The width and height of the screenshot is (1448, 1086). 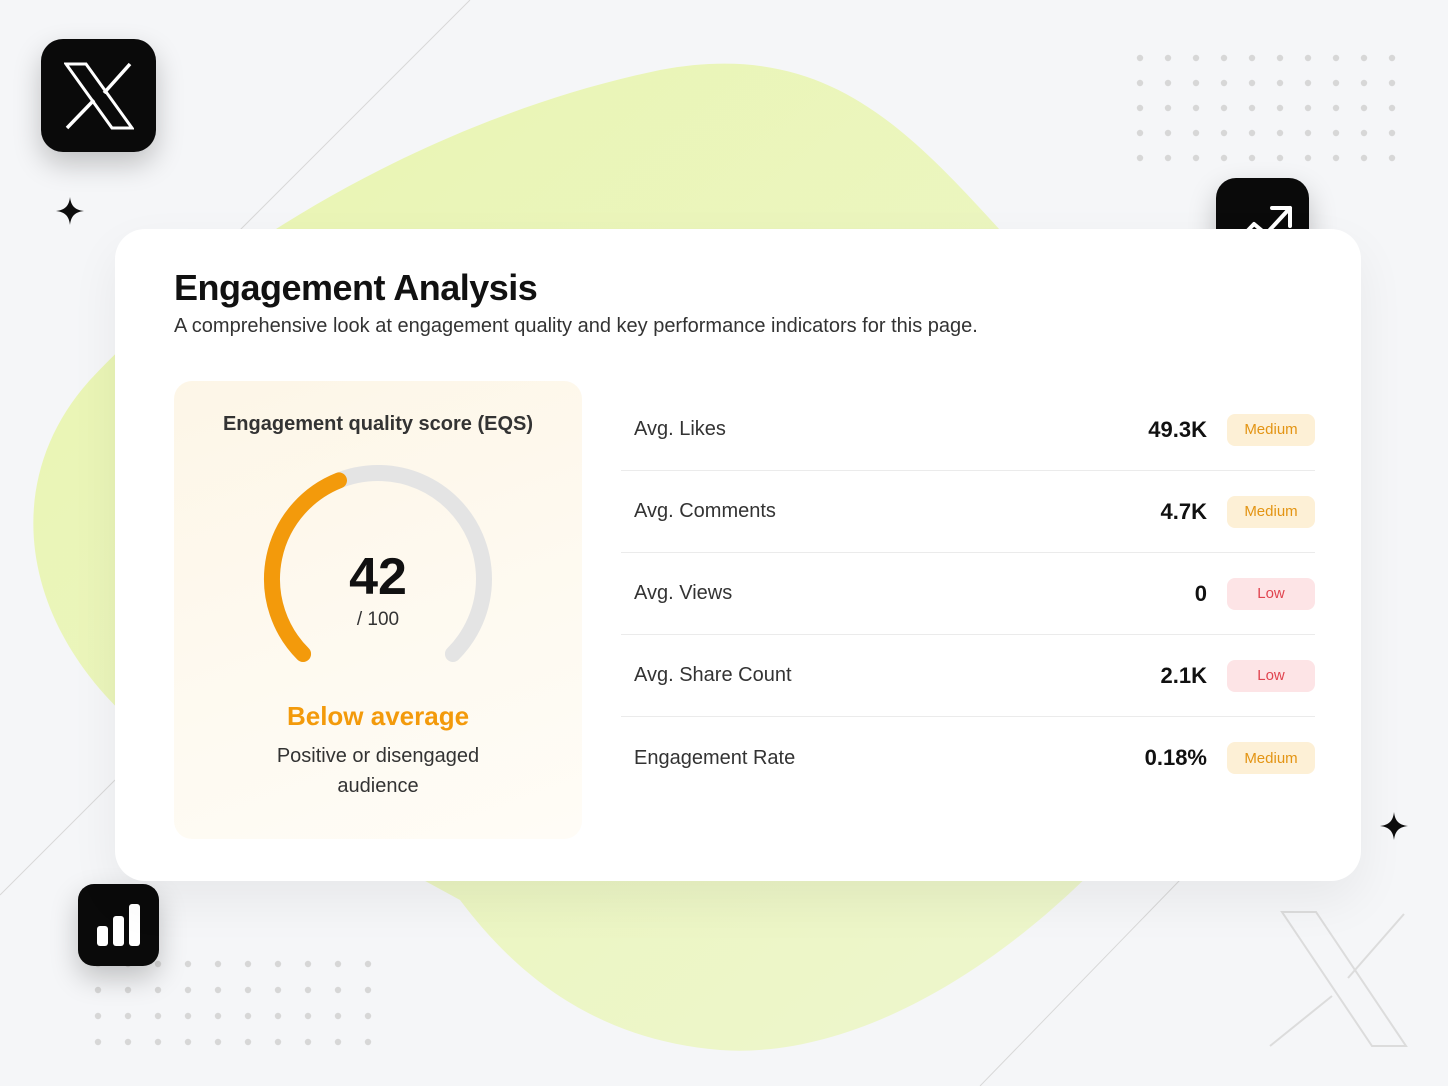 I want to click on eqs-status: Below average, so click(x=378, y=716).